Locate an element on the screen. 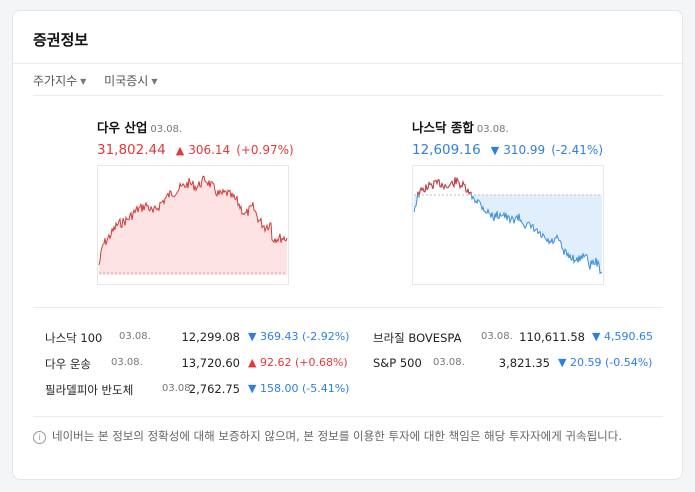 This screenshot has width=695, height=492. index-change: 306.14 is located at coordinates (209, 150).